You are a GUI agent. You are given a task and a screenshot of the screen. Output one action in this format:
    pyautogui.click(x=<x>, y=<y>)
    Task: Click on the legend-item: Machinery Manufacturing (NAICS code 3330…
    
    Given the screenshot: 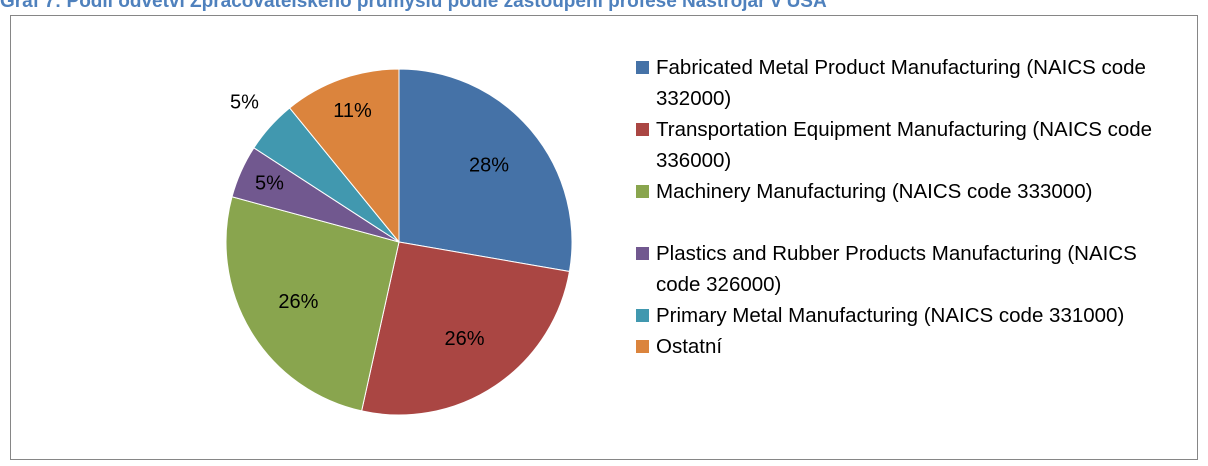 What is the action you would take?
    pyautogui.click(x=908, y=191)
    